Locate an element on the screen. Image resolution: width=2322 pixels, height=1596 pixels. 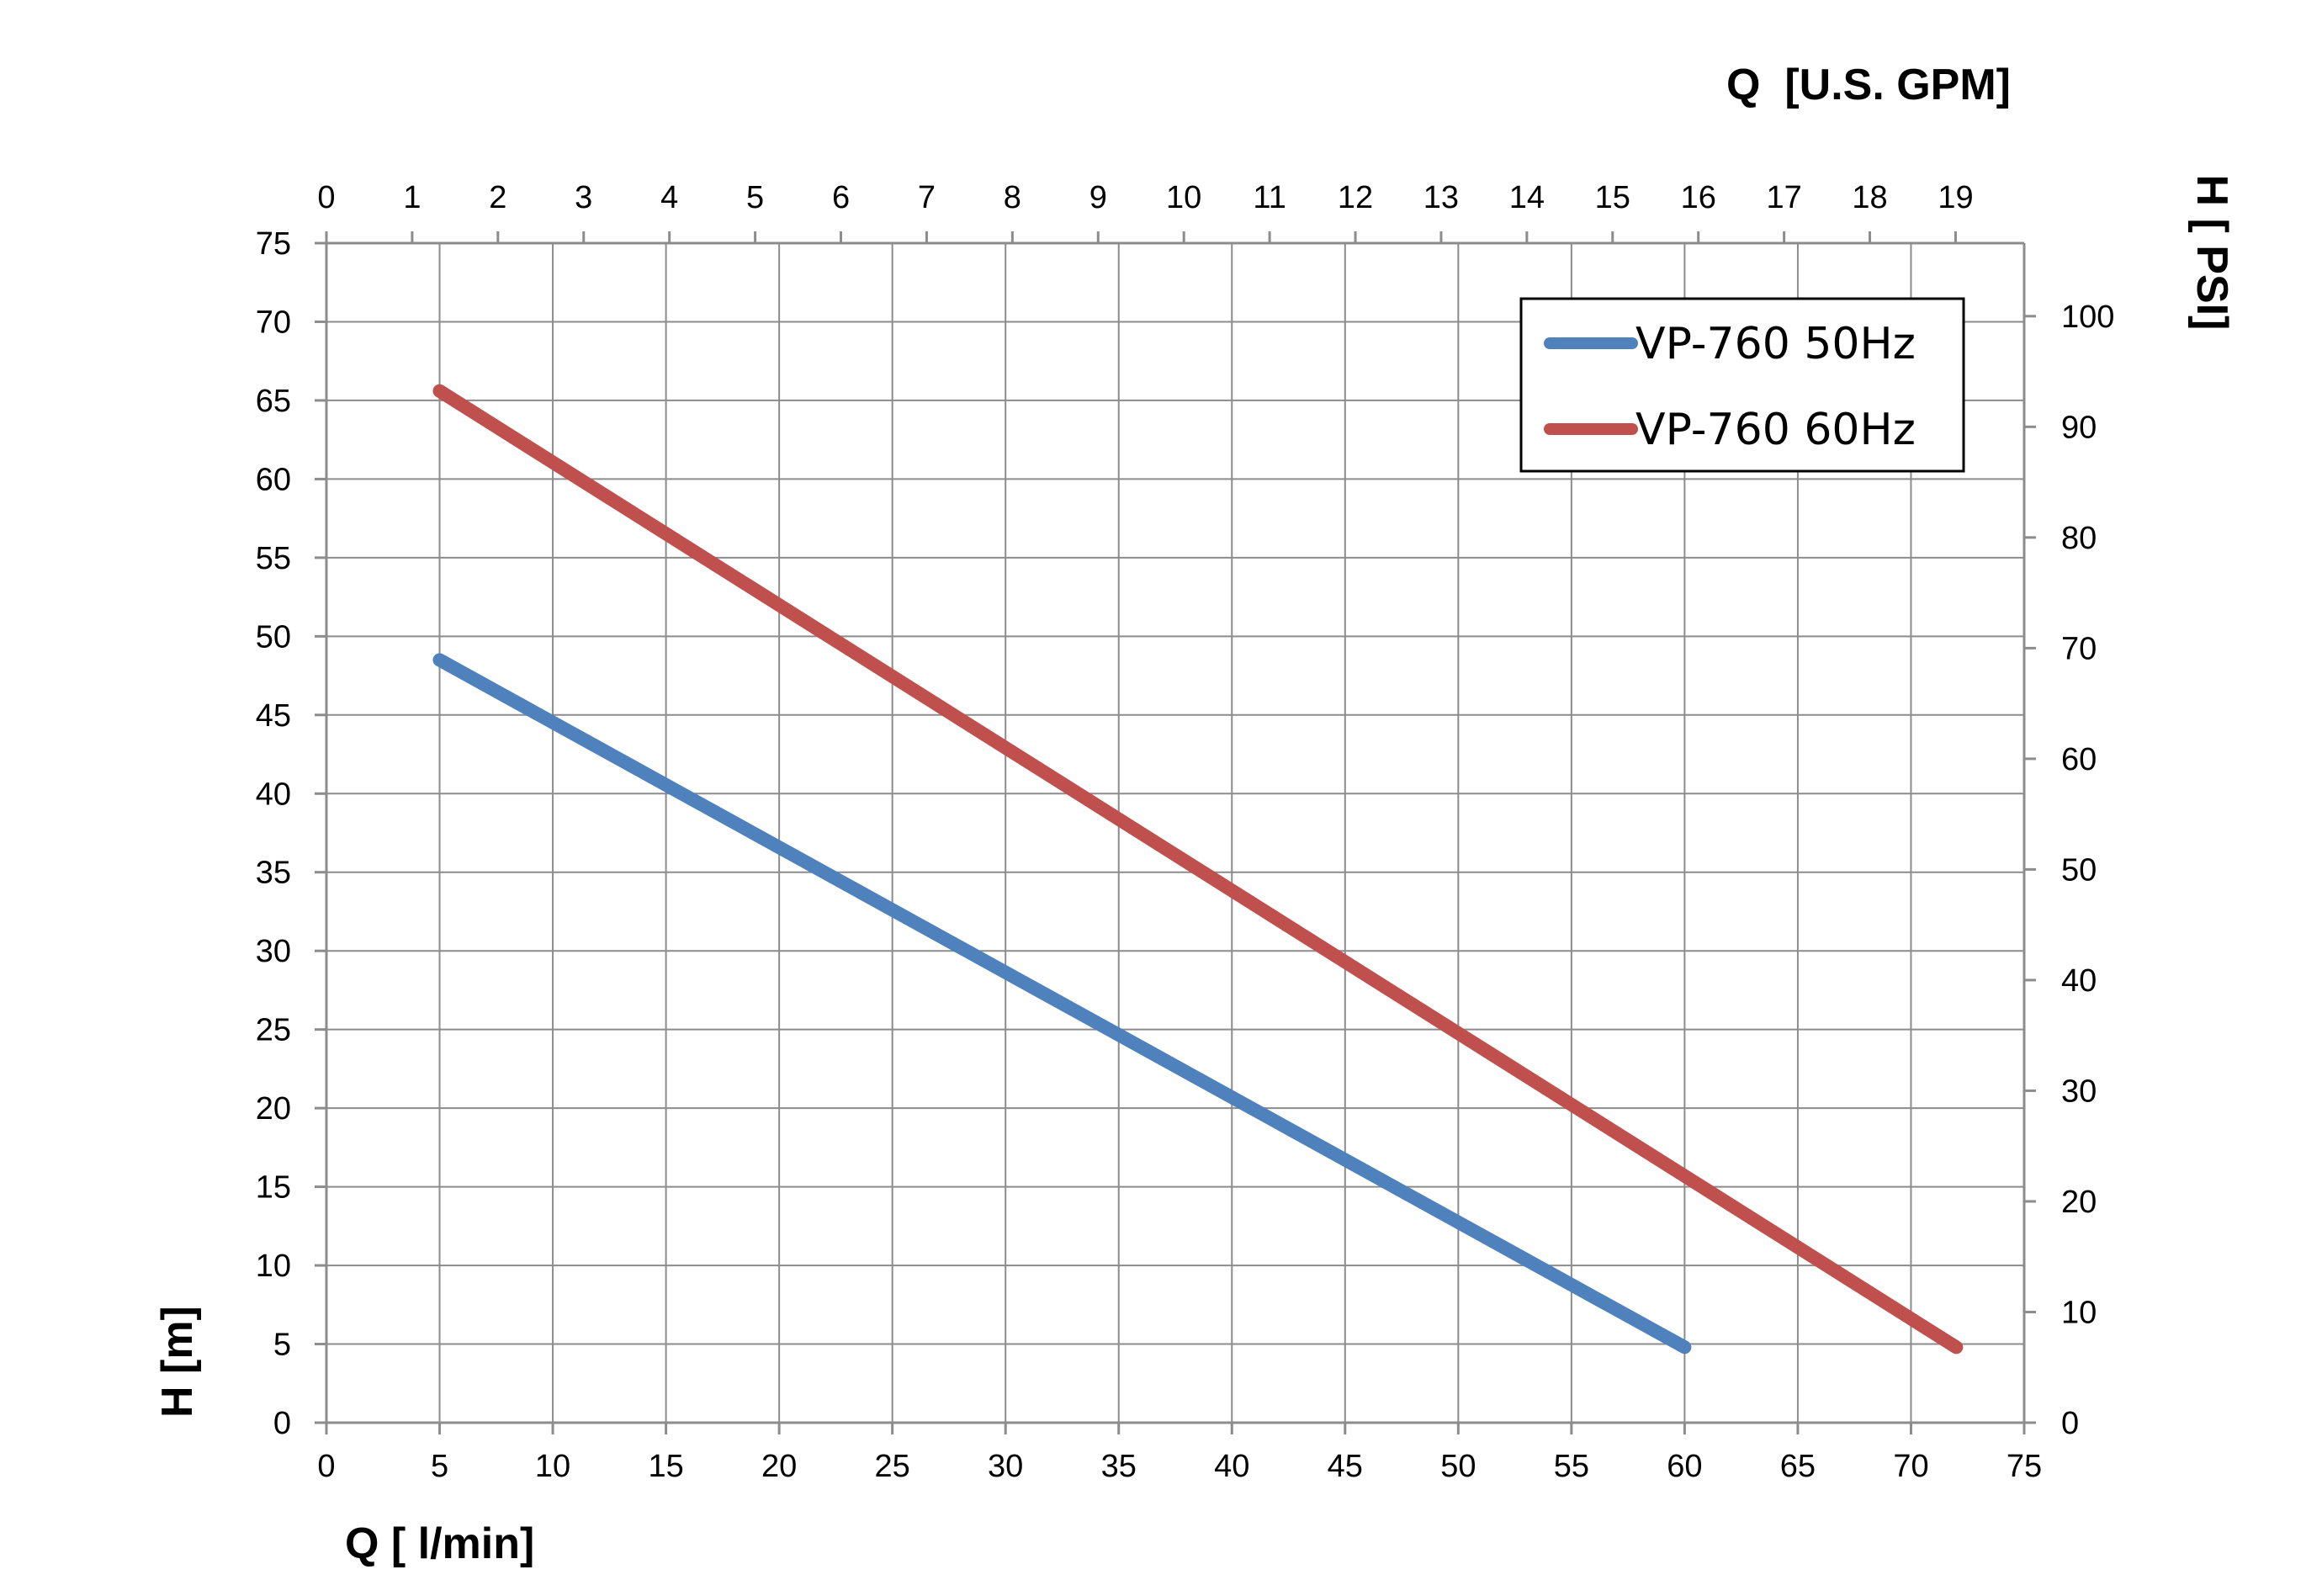
y2-tick-label: 80 is located at coordinates (2079, 539).